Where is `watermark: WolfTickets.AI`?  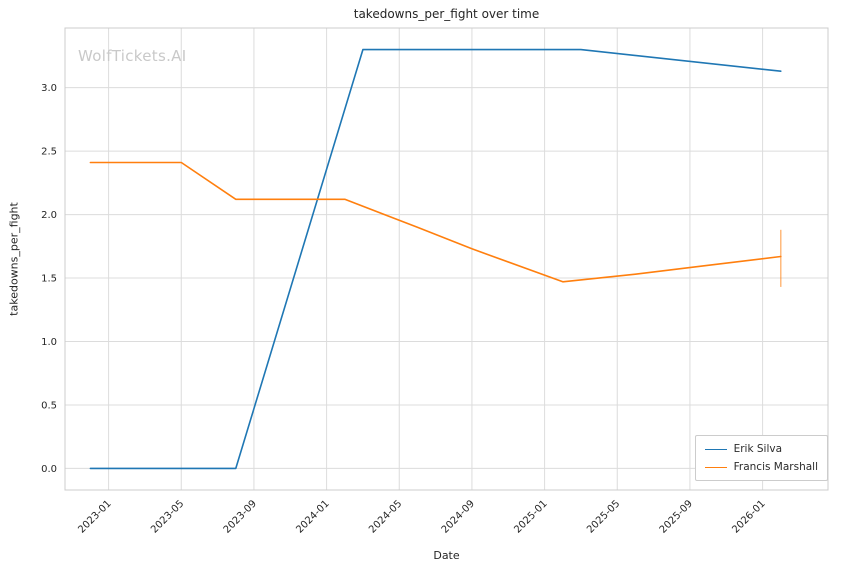 watermark: WolfTickets.AI is located at coordinates (132, 56).